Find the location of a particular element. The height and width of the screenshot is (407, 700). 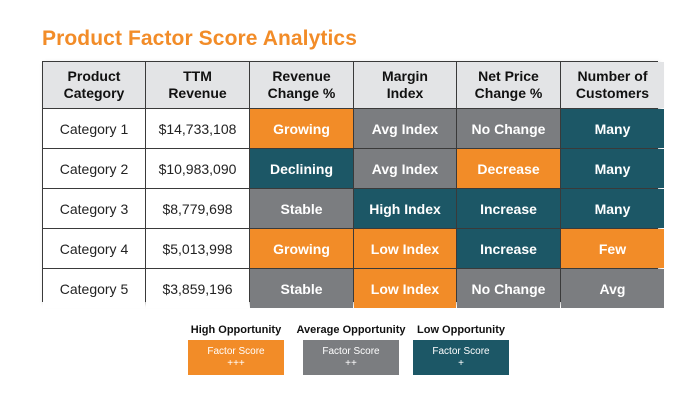

legend-swatch-gray: Factor Score ++ is located at coordinates (351, 357).